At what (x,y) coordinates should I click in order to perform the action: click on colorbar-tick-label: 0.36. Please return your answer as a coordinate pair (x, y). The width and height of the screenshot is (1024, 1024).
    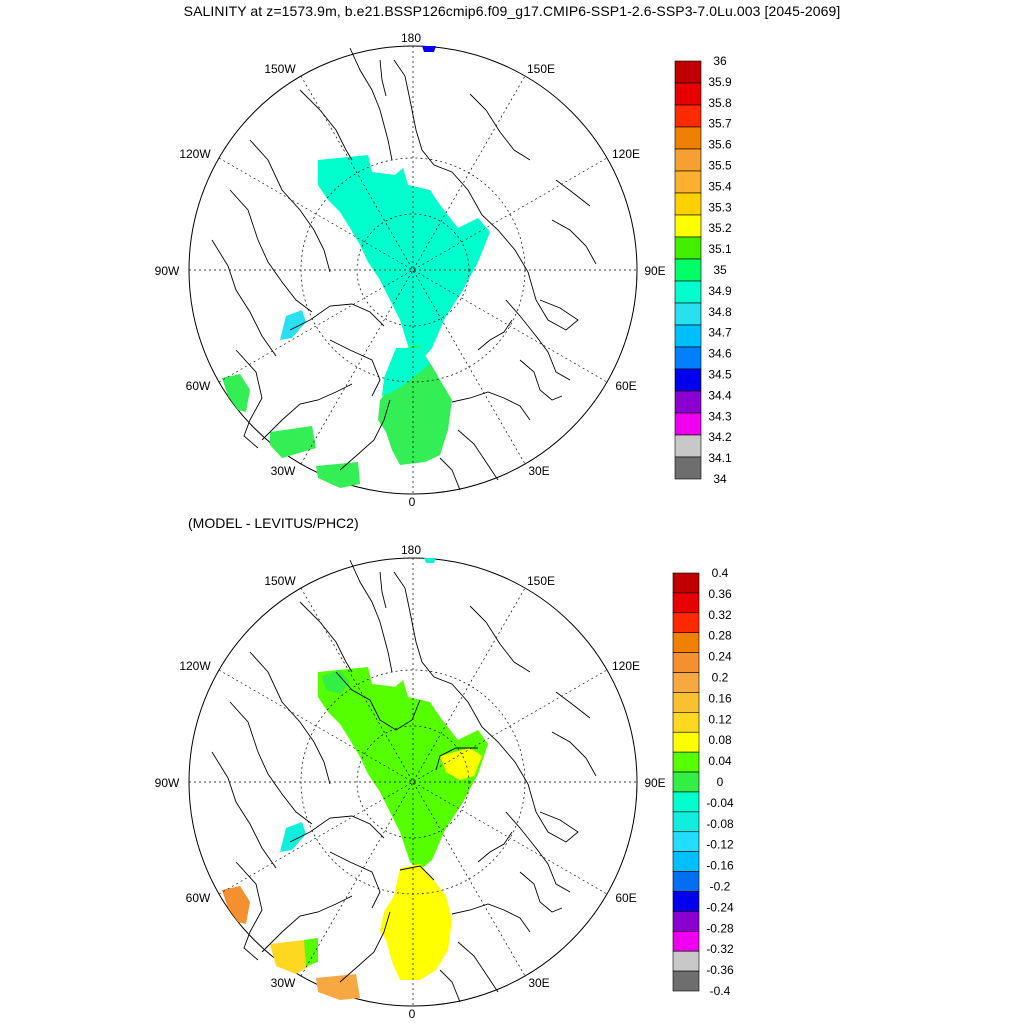
    Looking at the image, I should click on (720, 594).